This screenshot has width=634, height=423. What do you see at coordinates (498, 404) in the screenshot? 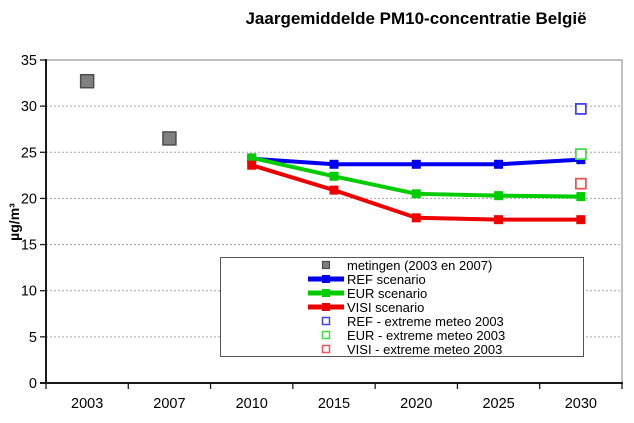
I see `x-tick-label: 2025` at bounding box center [498, 404].